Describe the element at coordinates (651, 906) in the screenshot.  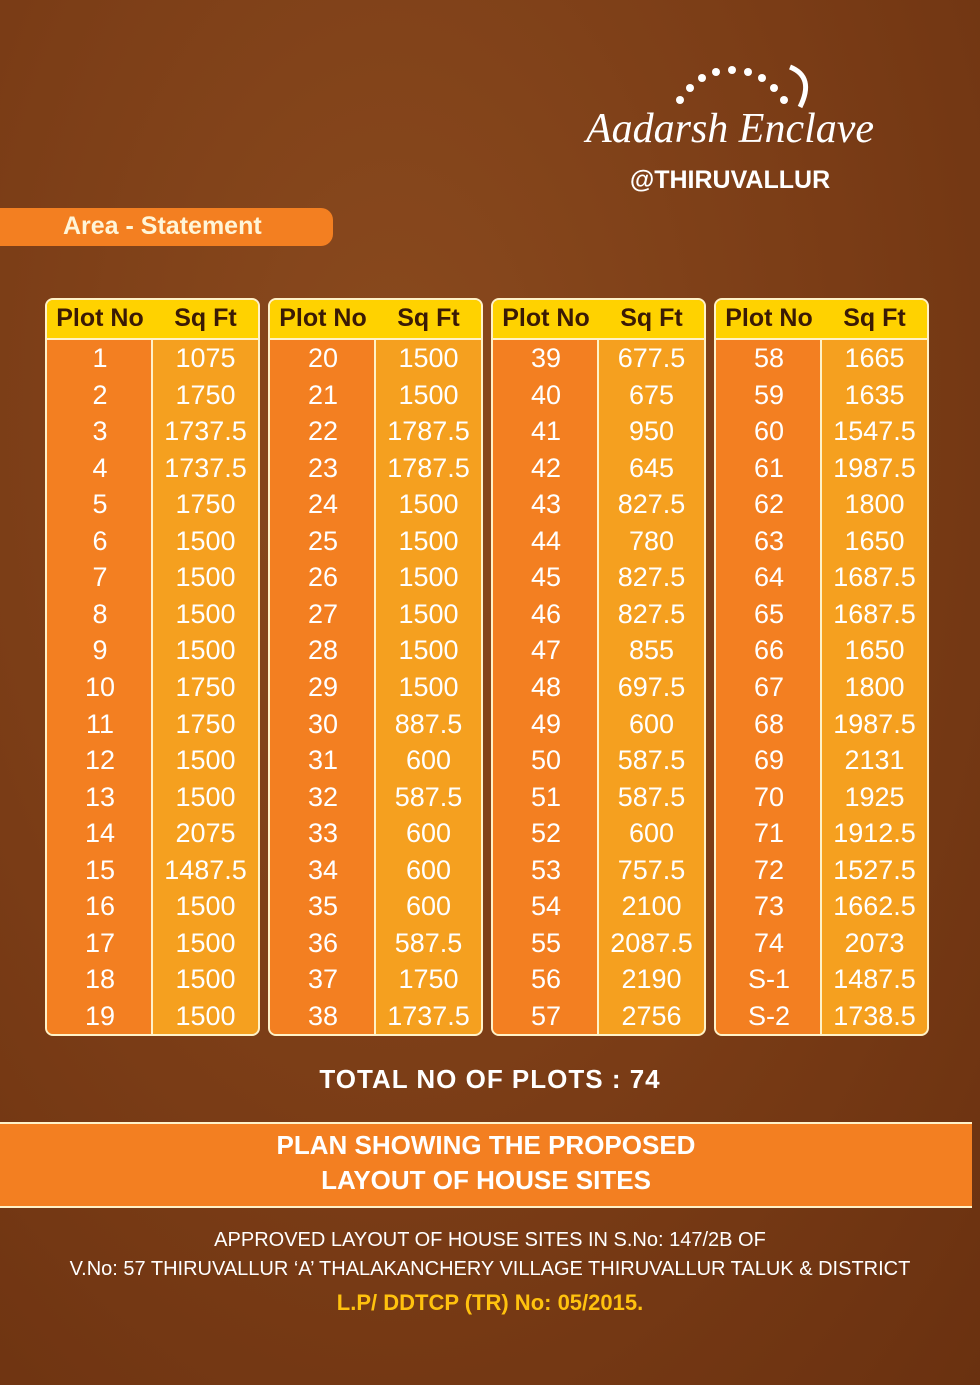
I see `sq-ft: 2100` at that location.